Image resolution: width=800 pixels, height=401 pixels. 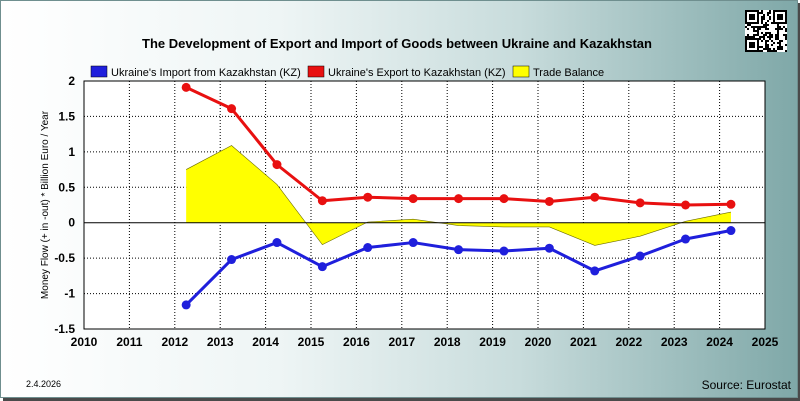 I want to click on x-tick-label: 2011, so click(x=129, y=342).